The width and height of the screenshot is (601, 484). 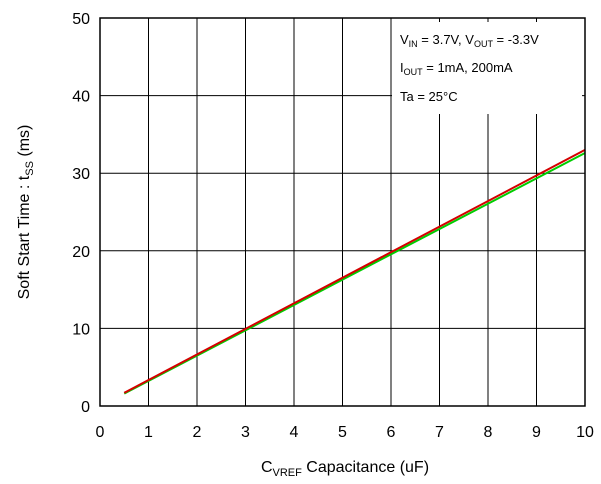 I want to click on annotation-line-3: Ta = 25°C, so click(x=429, y=96).